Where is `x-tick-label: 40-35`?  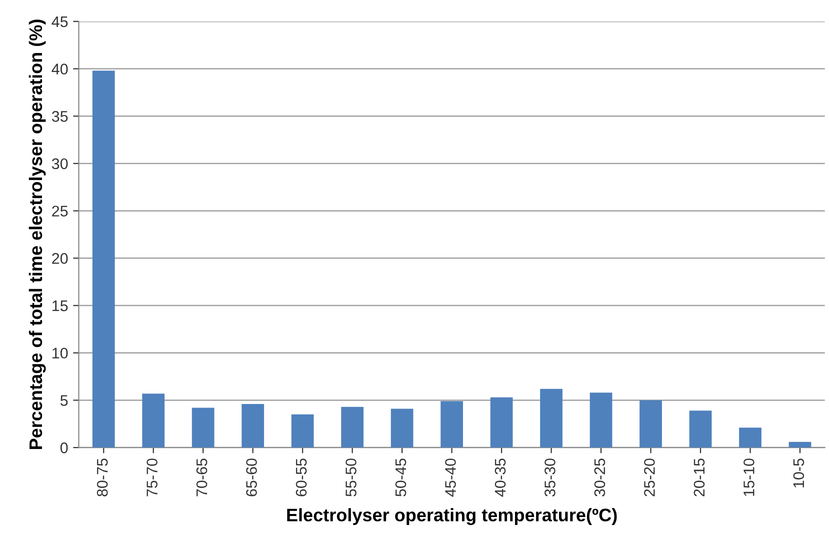
x-tick-label: 40-35 is located at coordinates (500, 477).